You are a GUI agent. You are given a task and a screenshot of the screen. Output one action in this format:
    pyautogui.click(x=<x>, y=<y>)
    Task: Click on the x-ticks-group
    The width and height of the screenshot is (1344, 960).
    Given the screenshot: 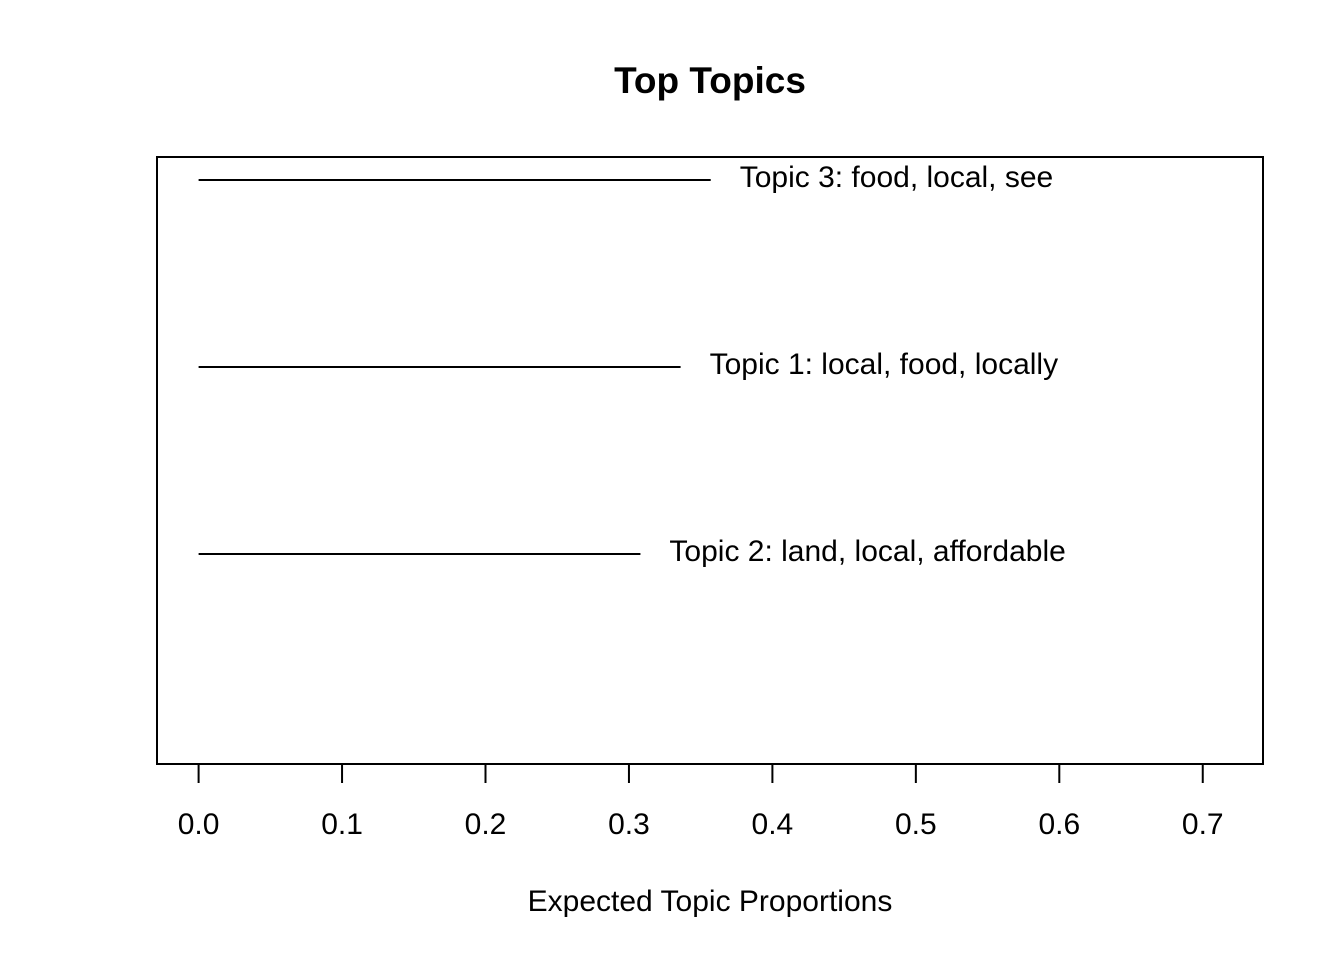 What is the action you would take?
    pyautogui.click(x=700, y=773)
    